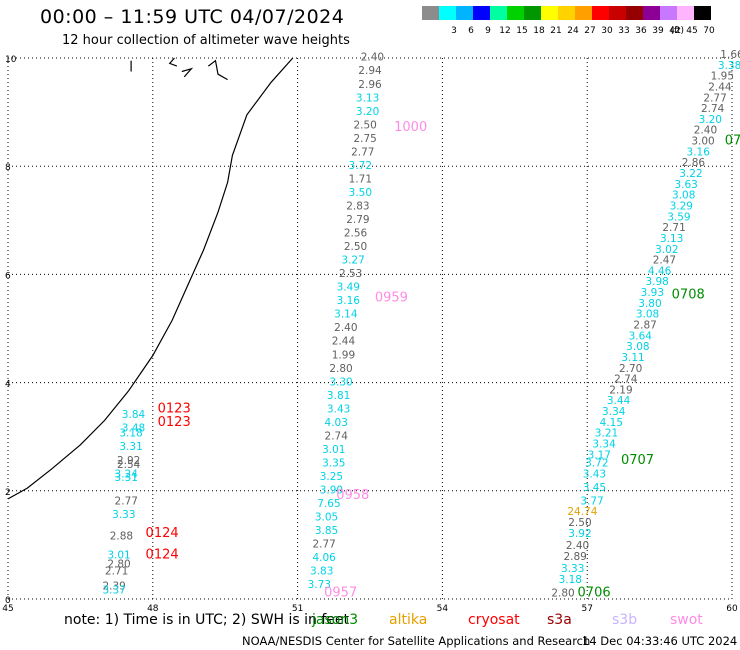 The height and width of the screenshot is (650, 740). Describe the element at coordinates (133, 428) in the screenshot. I see `wave-height-reading: 3.48` at that location.